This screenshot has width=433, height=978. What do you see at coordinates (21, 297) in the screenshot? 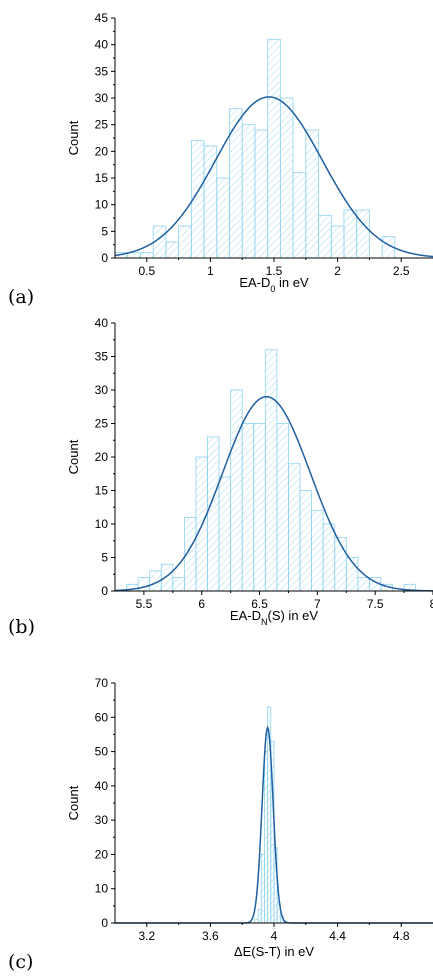
I see `panel-label: (a)` at bounding box center [21, 297].